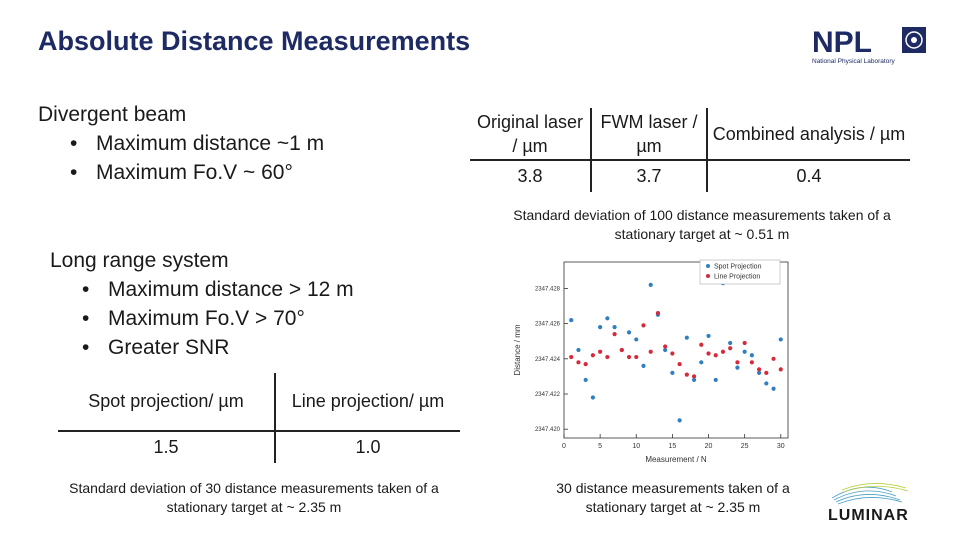 This screenshot has width=960, height=540. What do you see at coordinates (202, 289) in the screenshot?
I see `long-range-bullet: Maximum distance > 12 m` at bounding box center [202, 289].